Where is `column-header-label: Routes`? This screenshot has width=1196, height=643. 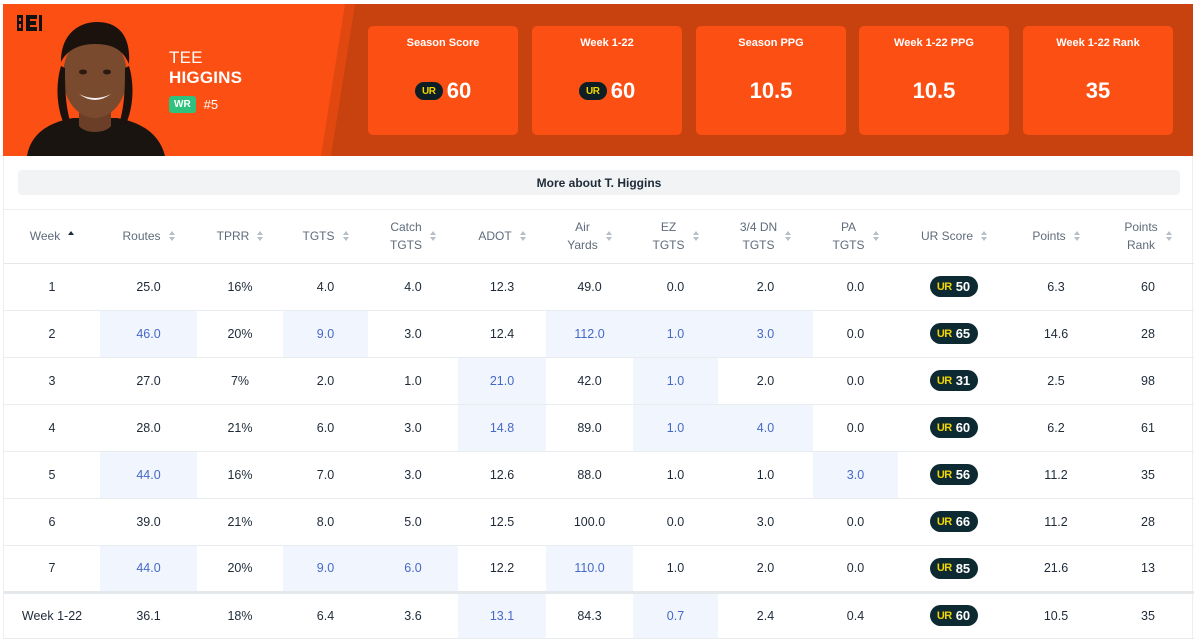
column-header-label: Routes is located at coordinates (141, 236).